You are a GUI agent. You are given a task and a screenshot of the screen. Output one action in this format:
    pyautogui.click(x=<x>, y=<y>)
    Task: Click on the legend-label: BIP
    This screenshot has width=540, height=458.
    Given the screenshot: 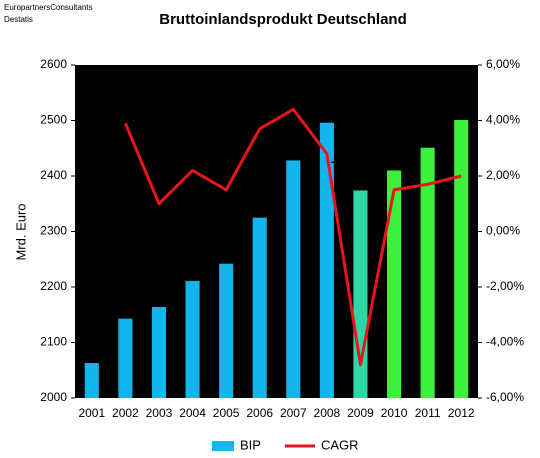 What is the action you would take?
    pyautogui.click(x=250, y=444)
    